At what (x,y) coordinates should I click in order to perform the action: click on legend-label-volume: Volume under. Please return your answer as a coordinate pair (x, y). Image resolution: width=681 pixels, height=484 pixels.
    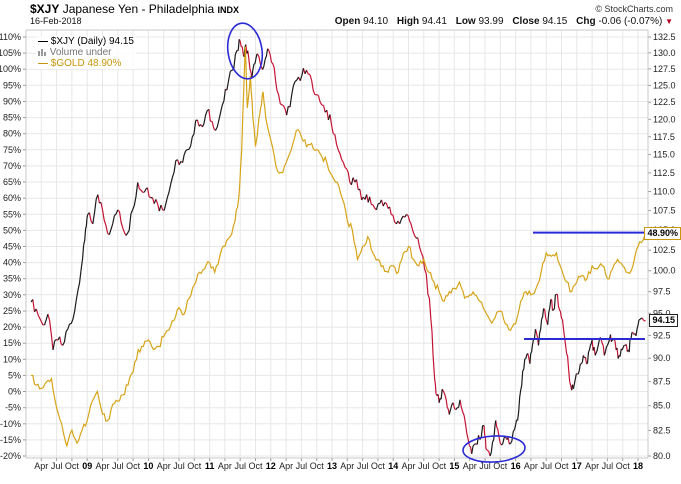
    Looking at the image, I should click on (80, 52).